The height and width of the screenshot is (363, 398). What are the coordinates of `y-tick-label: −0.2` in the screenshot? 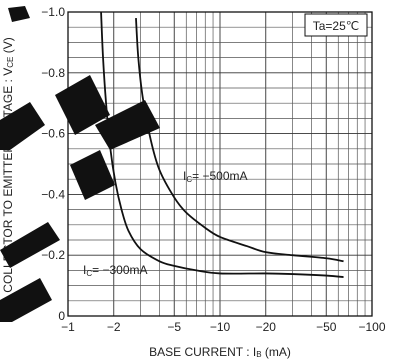 It's located at (53, 255).